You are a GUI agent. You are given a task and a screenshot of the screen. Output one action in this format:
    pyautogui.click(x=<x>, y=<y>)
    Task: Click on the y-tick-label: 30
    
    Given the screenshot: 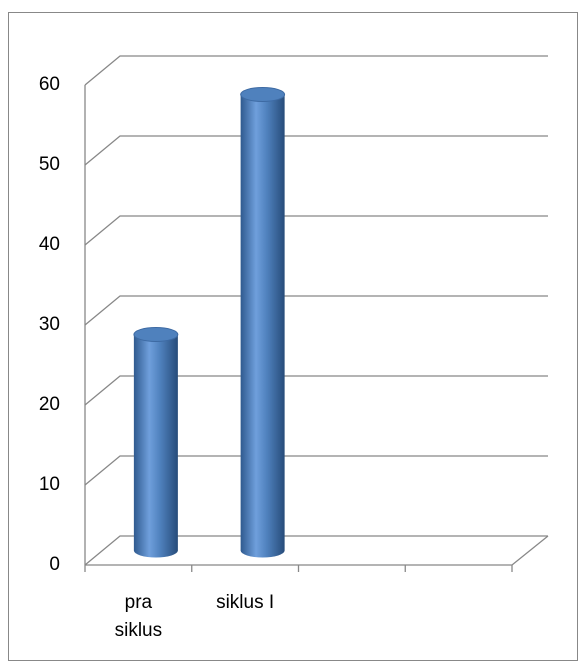 What is the action you would take?
    pyautogui.click(x=49, y=324)
    